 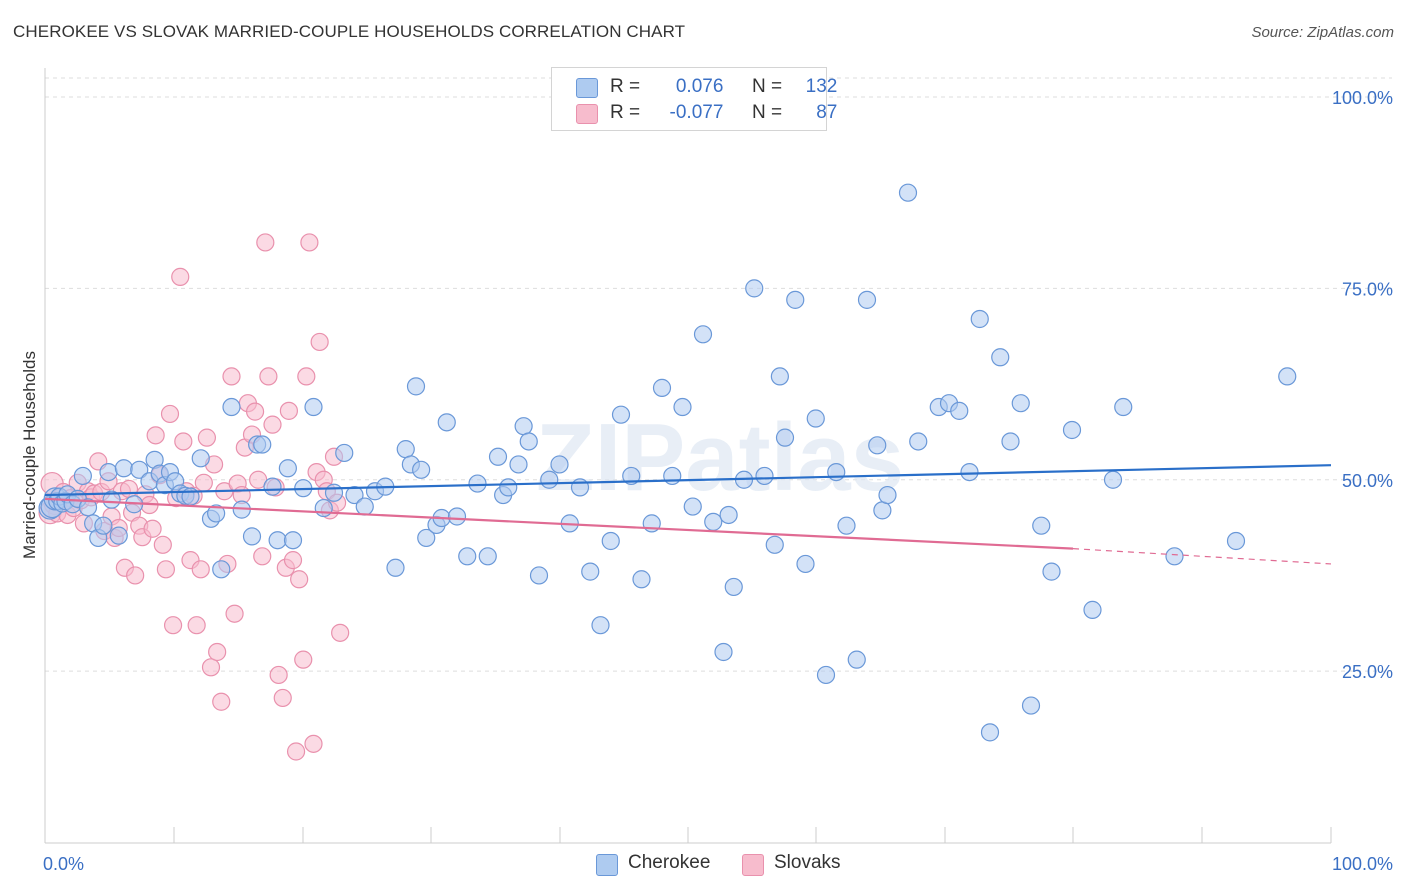 What do you see at coordinates (625, 86) in the screenshot?
I see `legend-r-label: R =` at bounding box center [625, 86].